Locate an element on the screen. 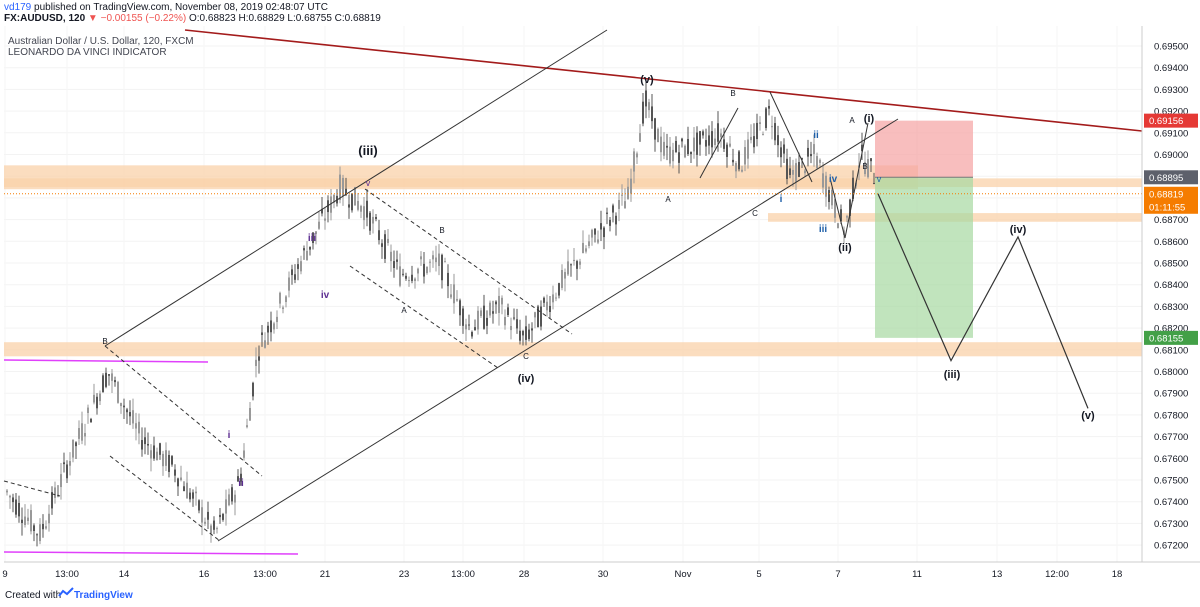  y-tick-label: 0.68500 is located at coordinates (1171, 264).